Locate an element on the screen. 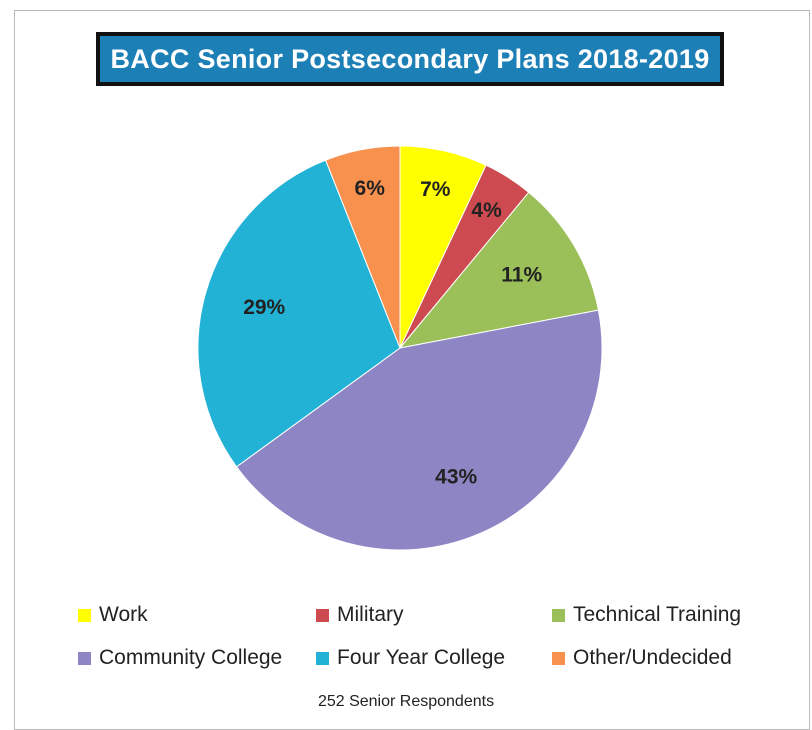 The image size is (812, 730). legend-item-technical-training: Technical Training is located at coordinates (646, 615).